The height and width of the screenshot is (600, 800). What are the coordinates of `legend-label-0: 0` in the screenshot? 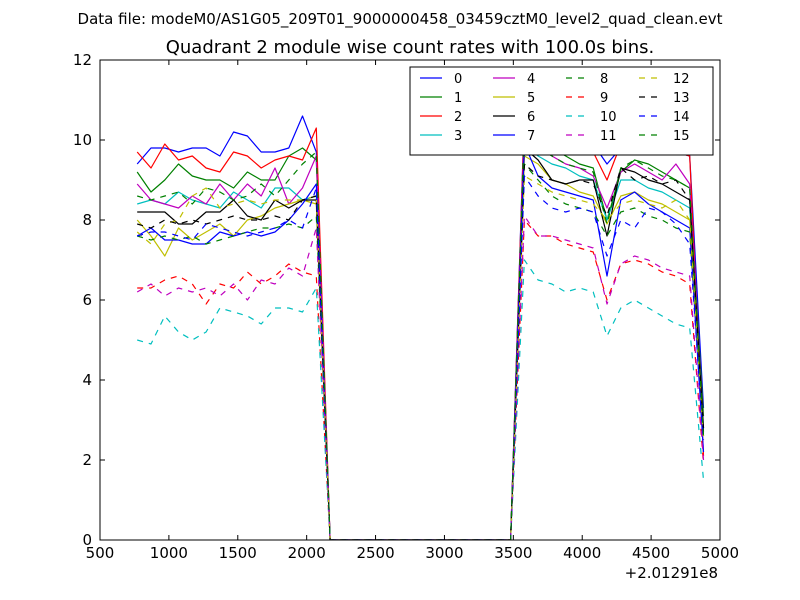 It's located at (458, 79).